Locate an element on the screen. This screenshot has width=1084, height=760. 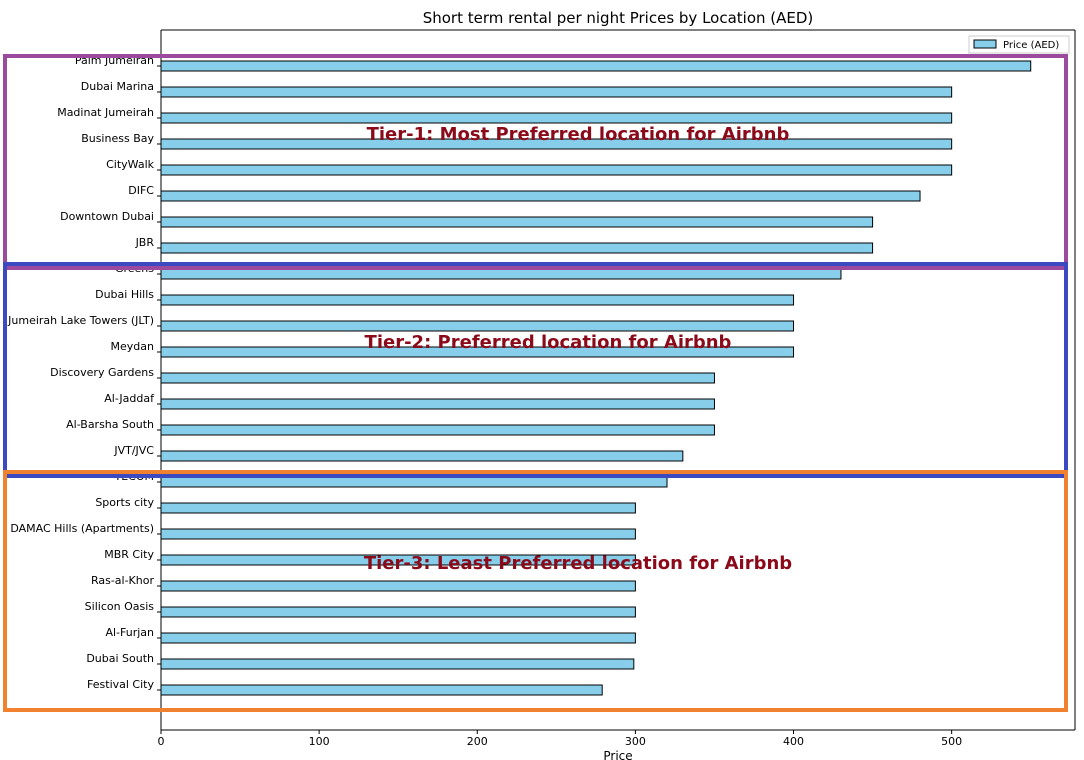
x-tick-label: 300 is located at coordinates (635, 741).